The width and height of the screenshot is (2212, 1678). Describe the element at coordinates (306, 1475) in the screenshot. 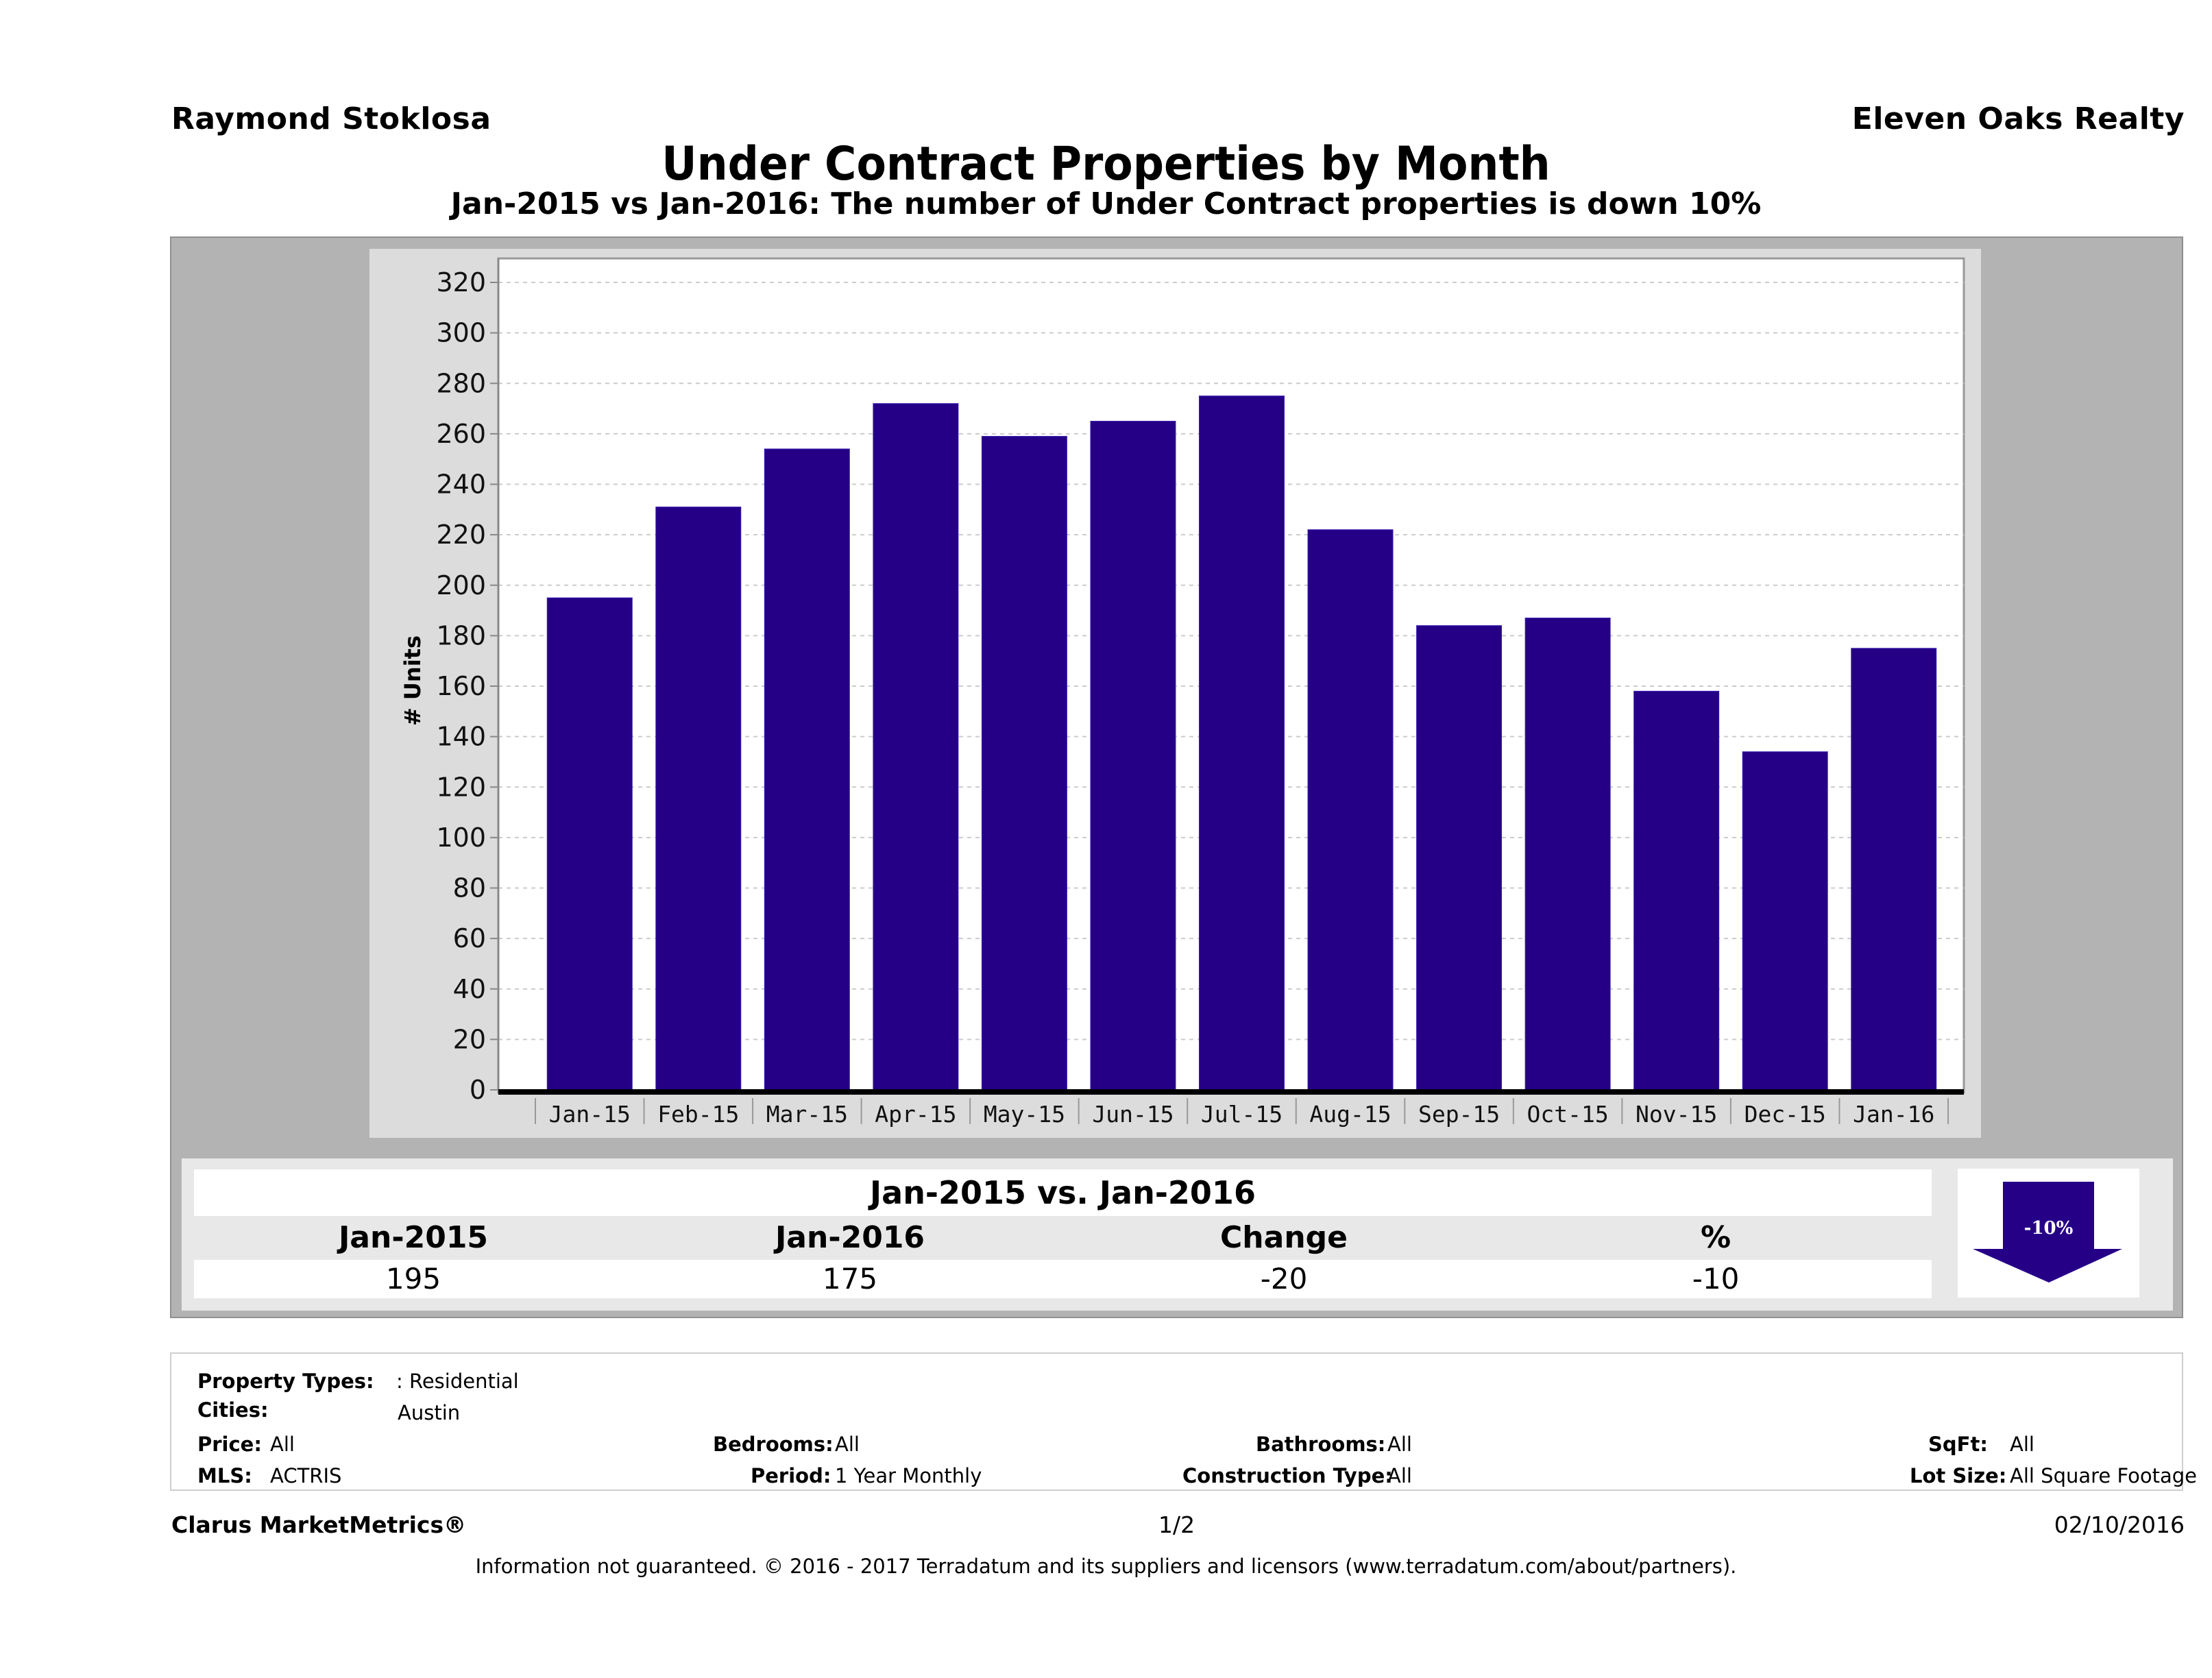

I see `filter-value-mls: ACTRIS` at that location.